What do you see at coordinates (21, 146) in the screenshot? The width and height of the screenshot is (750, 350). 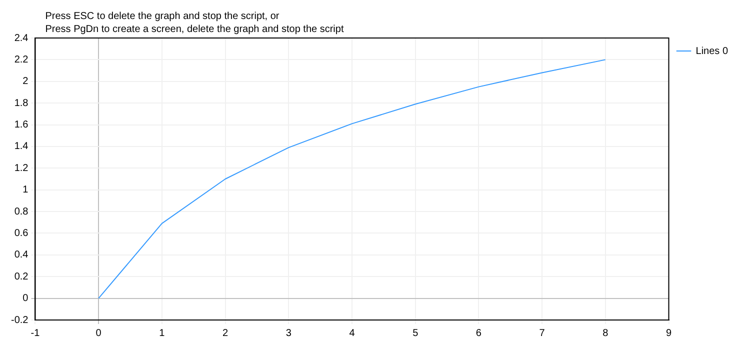 I see `y-tick-label: 1.4` at bounding box center [21, 146].